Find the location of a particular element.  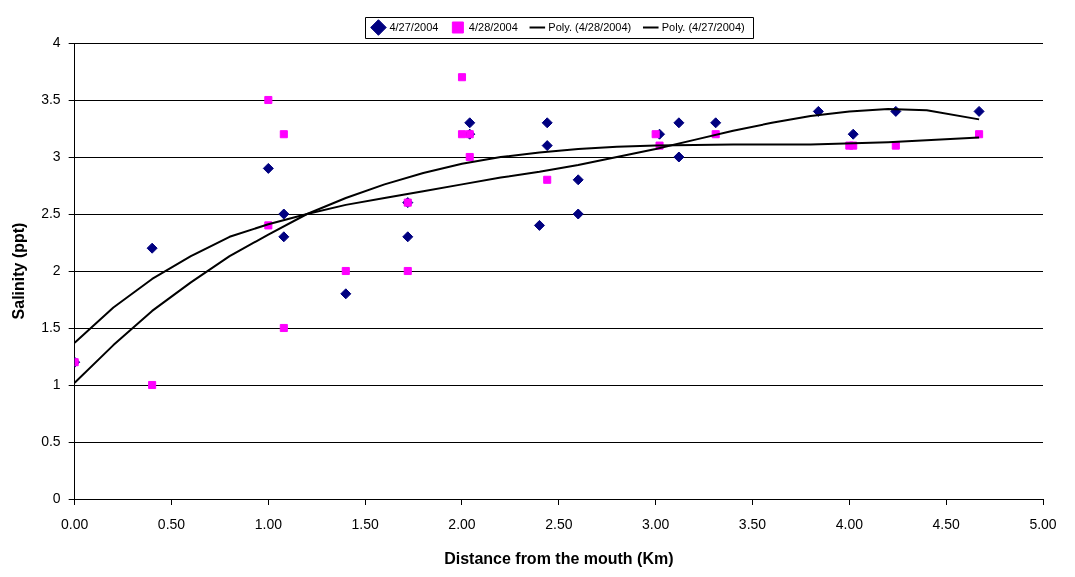

y-tick-label: 4 is located at coordinates (56, 41).